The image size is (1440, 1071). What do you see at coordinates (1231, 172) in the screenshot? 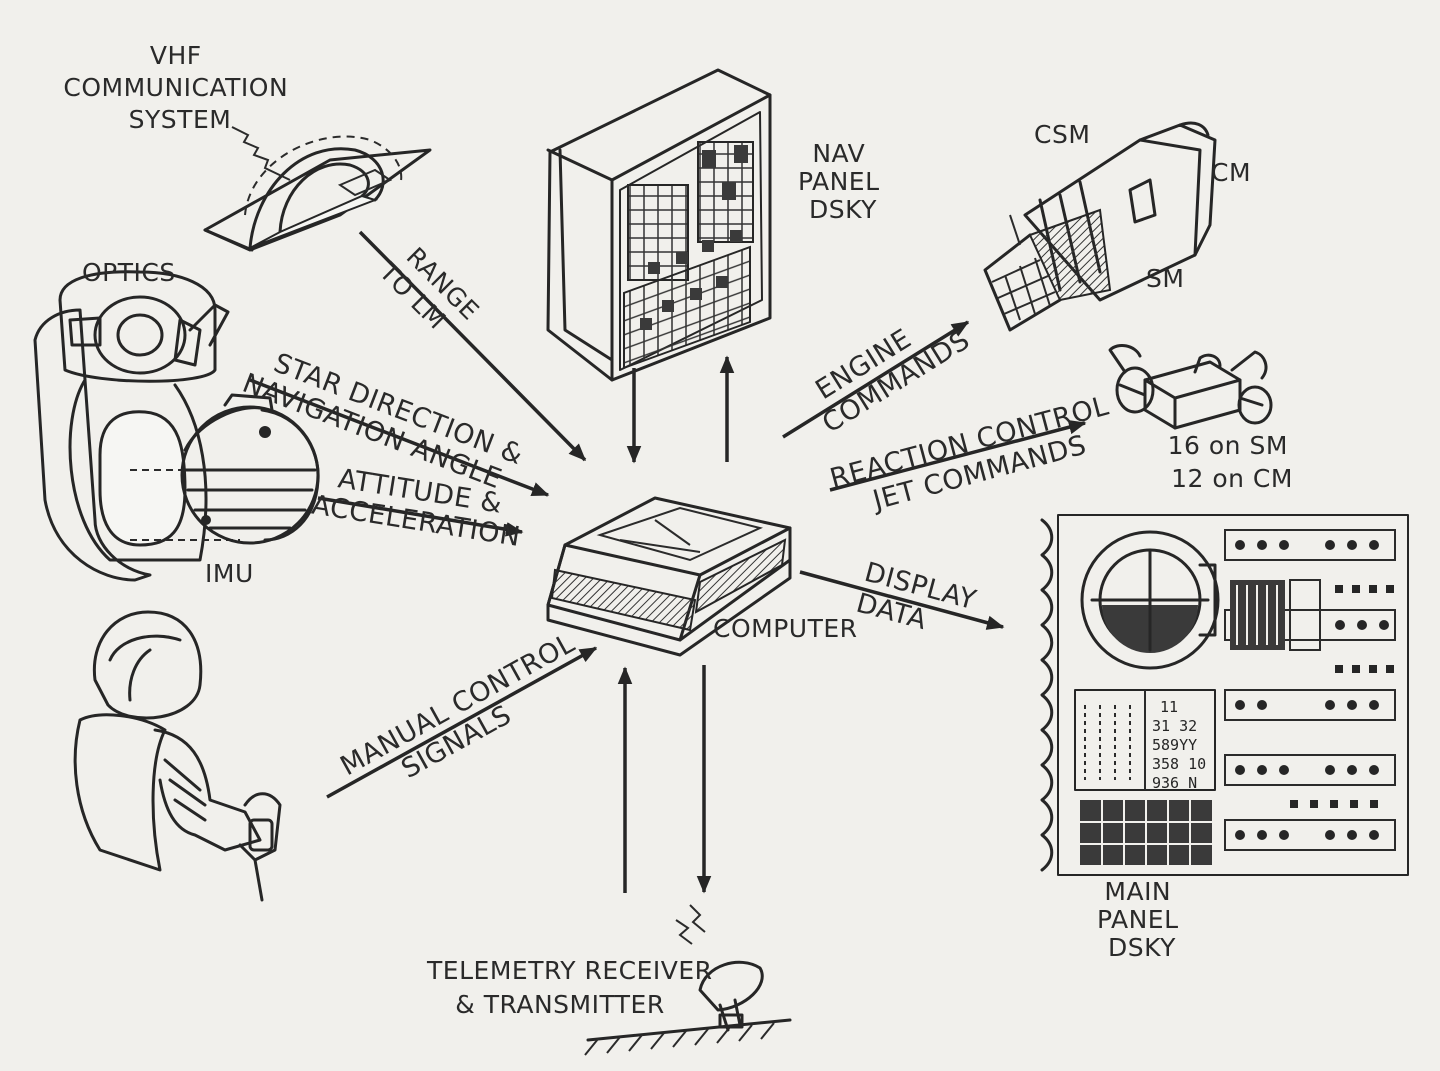
I see `cm-label: CM` at bounding box center [1231, 172].